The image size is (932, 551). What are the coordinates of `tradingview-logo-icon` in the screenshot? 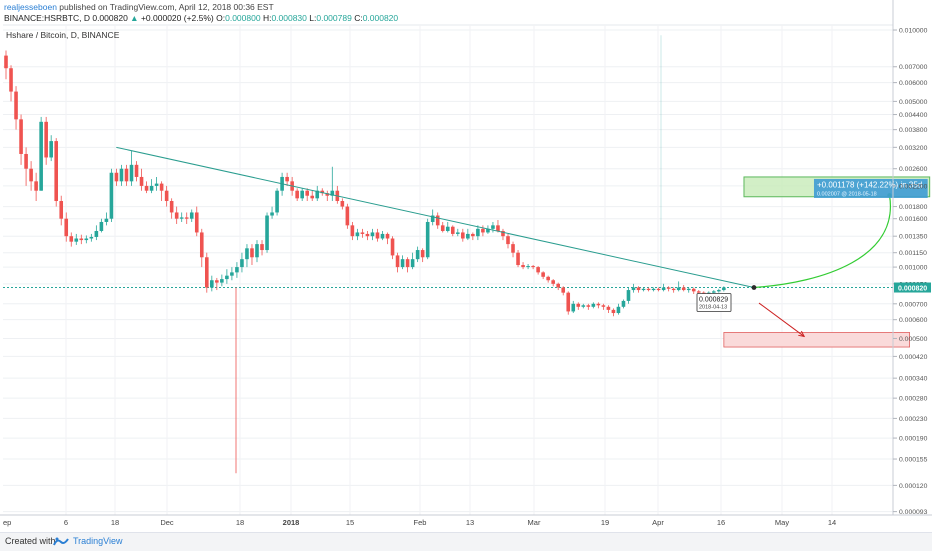 It's located at (61, 541).